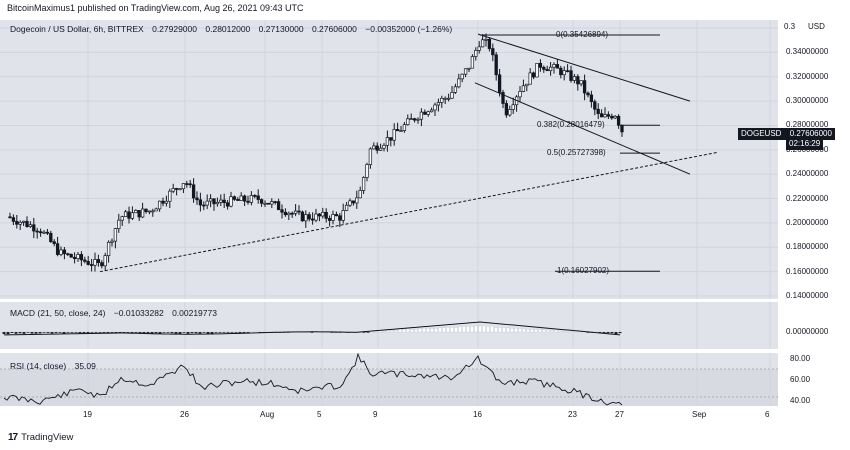 The width and height of the screenshot is (850, 450). I want to click on rsi-legend: RSI (14, close) 35.09, so click(53, 366).